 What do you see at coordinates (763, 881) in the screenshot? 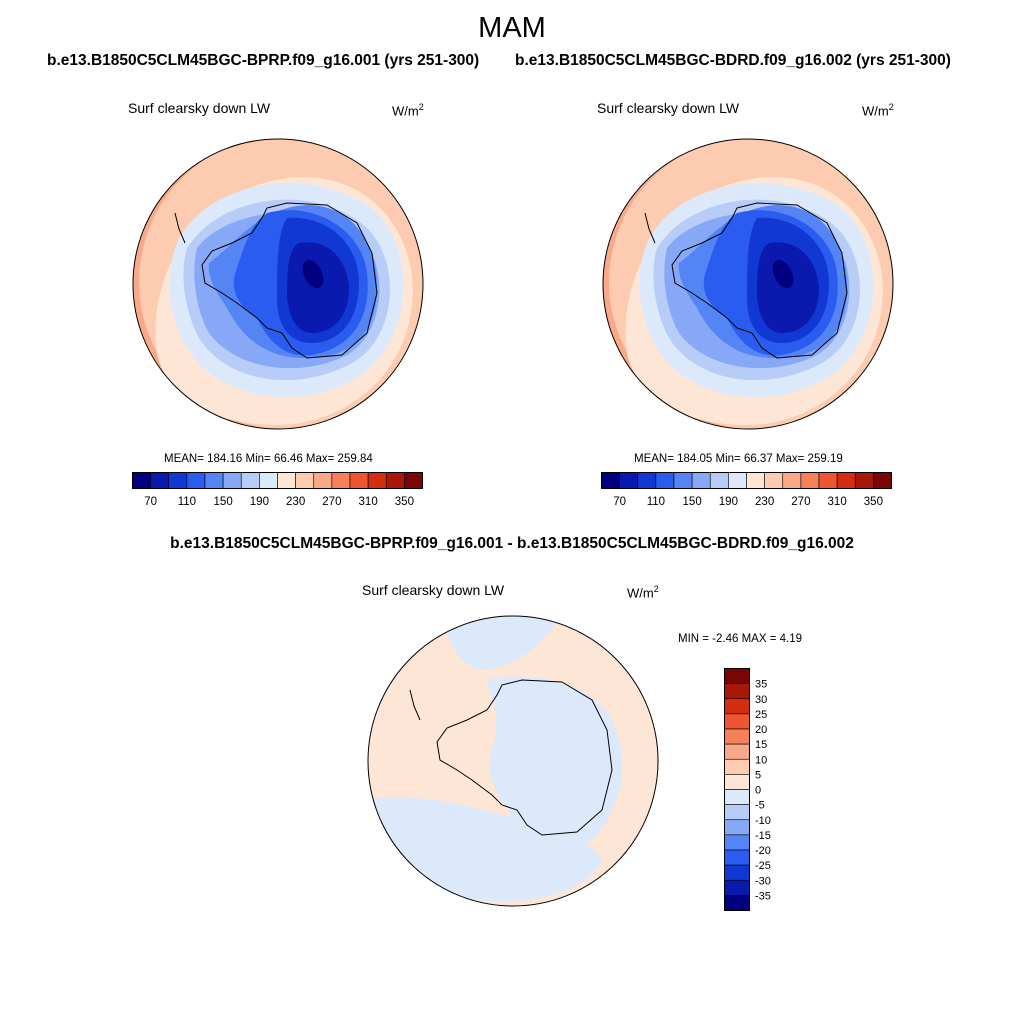
I see `colorbar-difference-tick-label: -30` at bounding box center [763, 881].